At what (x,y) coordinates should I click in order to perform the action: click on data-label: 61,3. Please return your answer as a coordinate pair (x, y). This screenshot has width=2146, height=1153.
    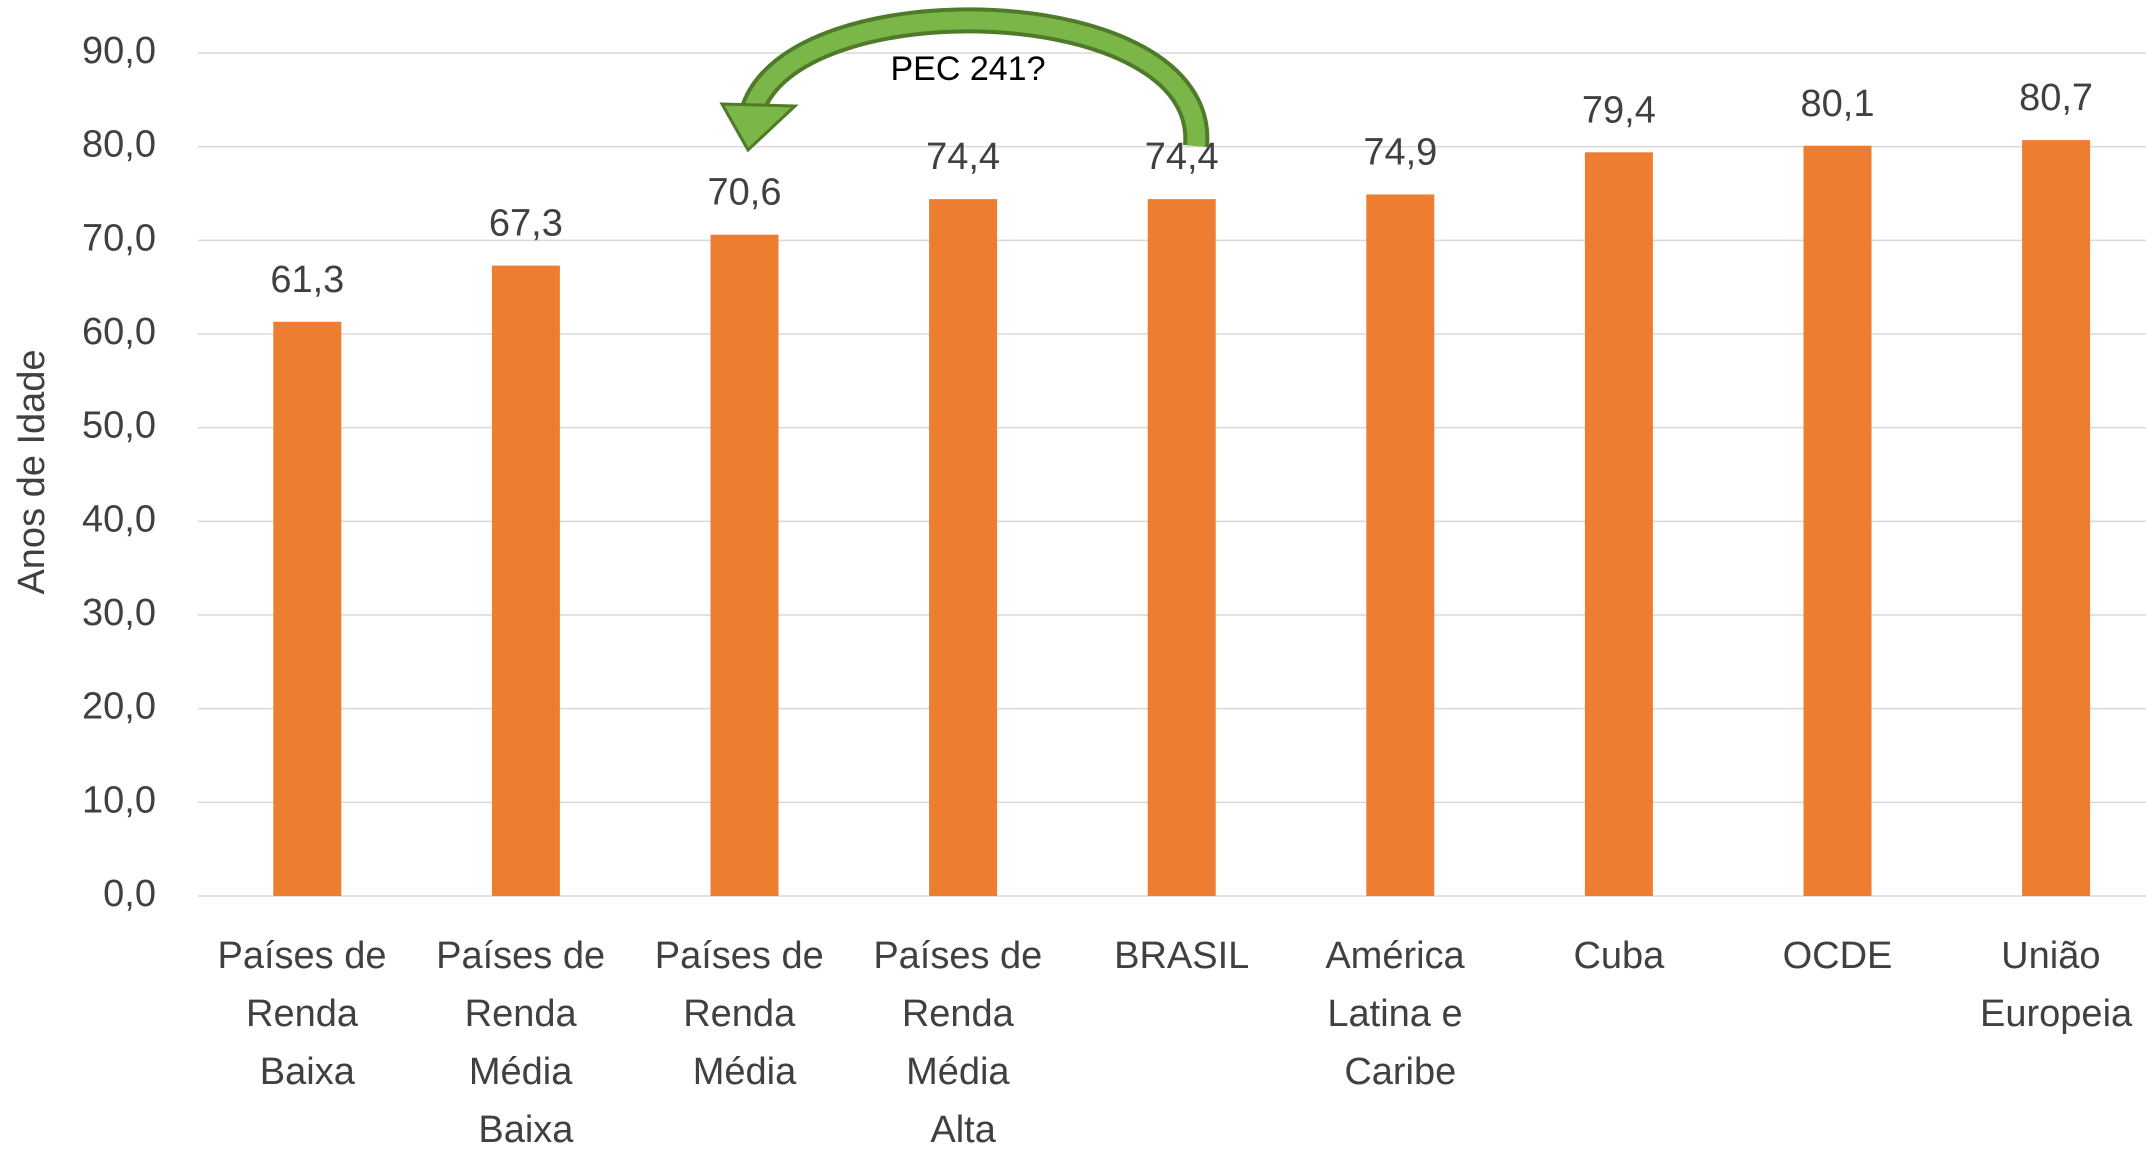
    Looking at the image, I should click on (307, 280).